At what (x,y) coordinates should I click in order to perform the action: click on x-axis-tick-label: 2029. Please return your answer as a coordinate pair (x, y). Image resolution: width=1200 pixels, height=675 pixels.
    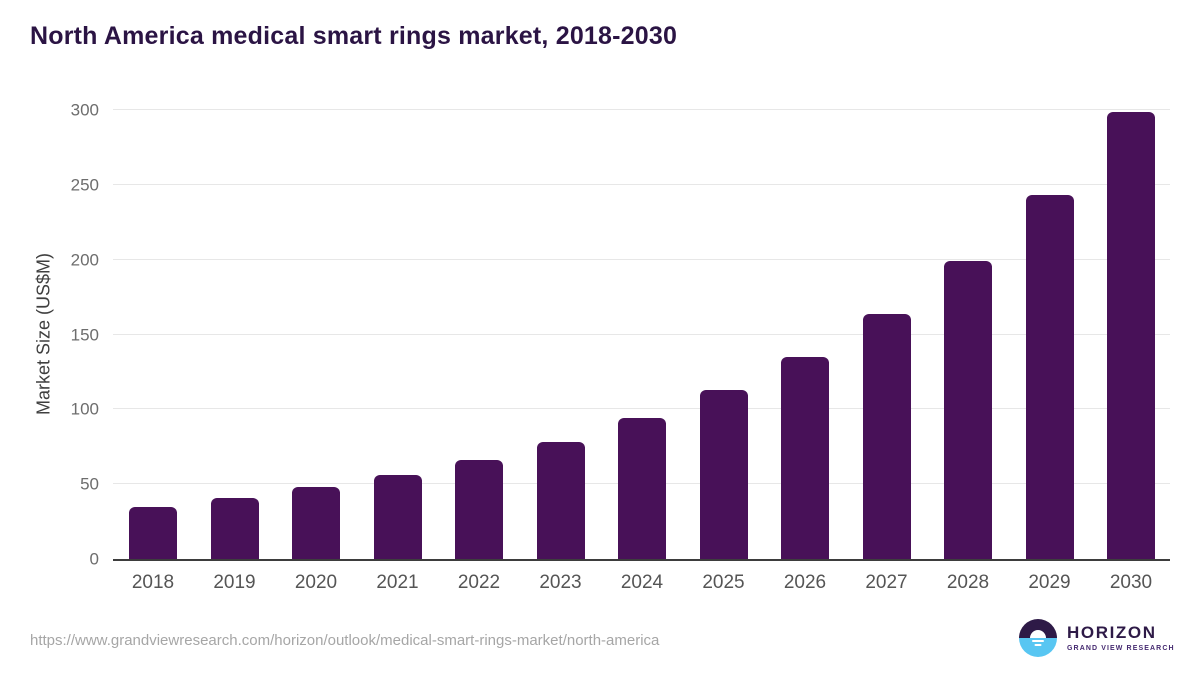
    Looking at the image, I should click on (1049, 582).